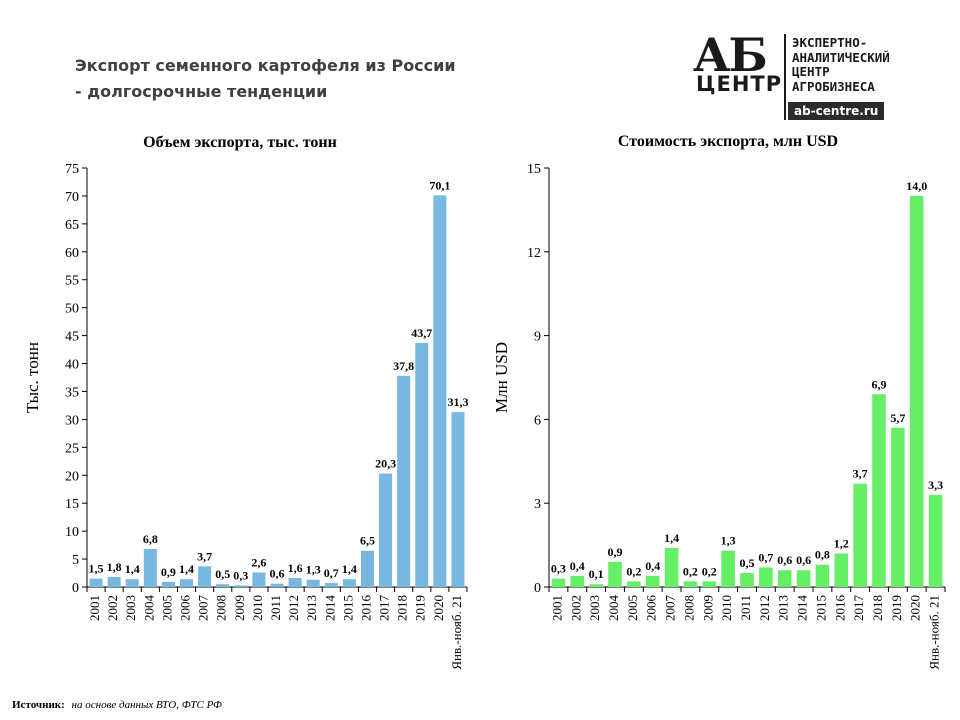 This screenshot has height=720, width=960. Describe the element at coordinates (240, 142) in the screenshot. I see `volume-chart-title: Объем экспорта, тыс. тонн` at that location.